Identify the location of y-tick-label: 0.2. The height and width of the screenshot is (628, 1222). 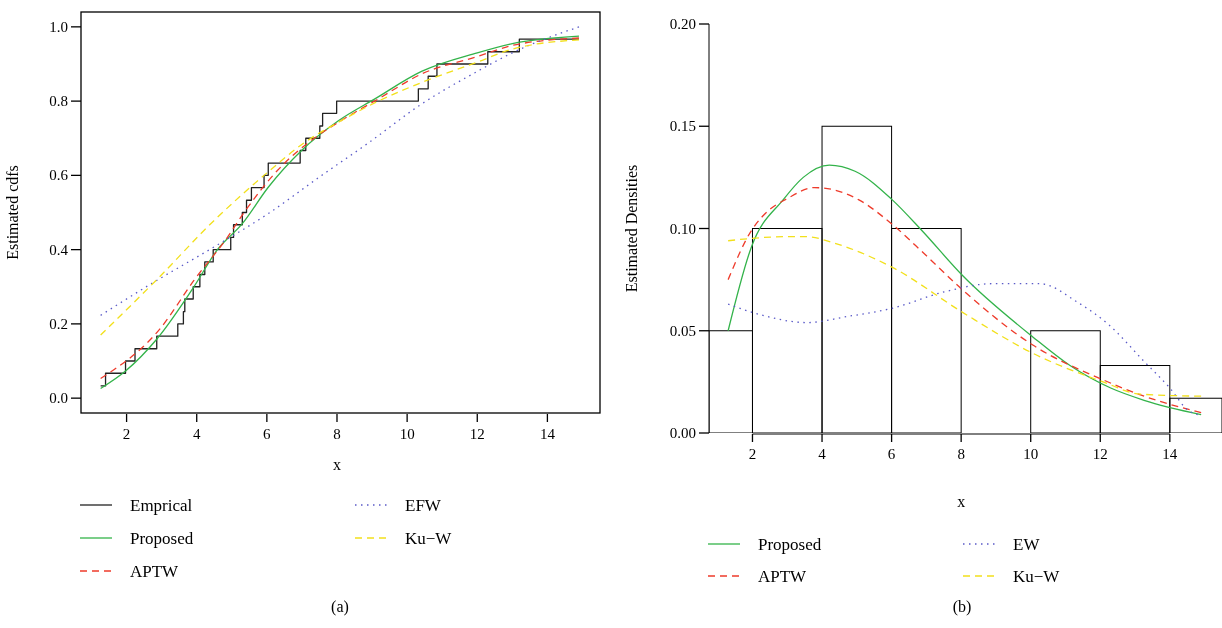
(58, 323).